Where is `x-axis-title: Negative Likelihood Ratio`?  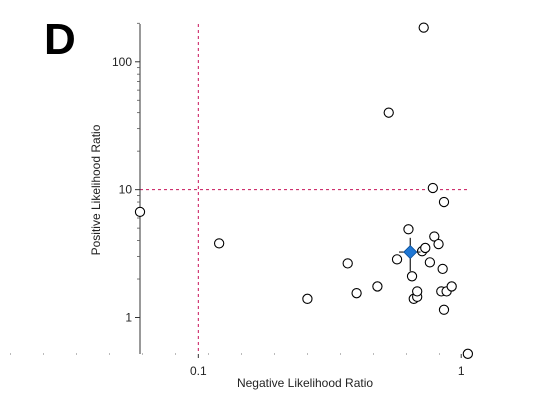
x-axis-title: Negative Likelihood Ratio is located at coordinates (305, 383).